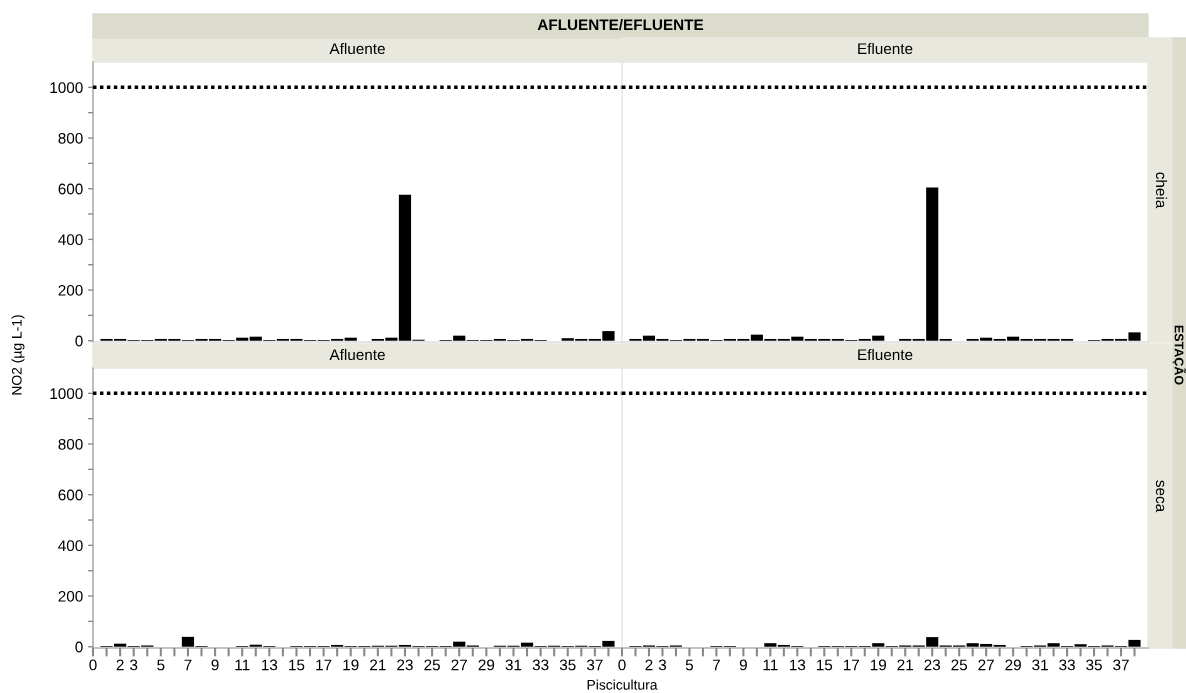 This screenshot has height=693, width=1186. I want to click on text: ESTAÇÃO, so click(1179, 355).